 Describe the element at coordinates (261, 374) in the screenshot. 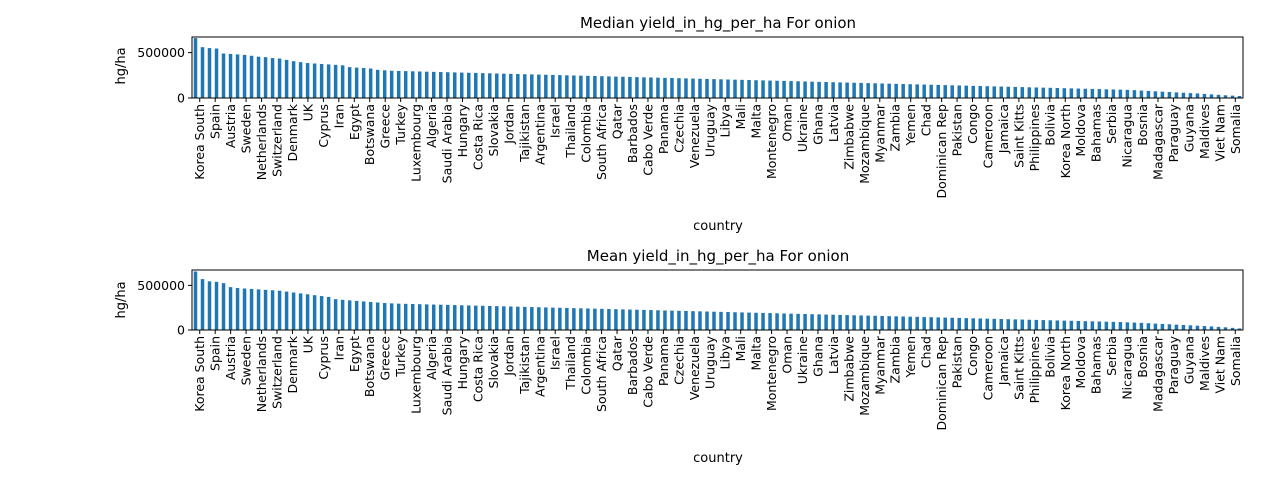

I see `x-tick-label: Netherlands` at that location.